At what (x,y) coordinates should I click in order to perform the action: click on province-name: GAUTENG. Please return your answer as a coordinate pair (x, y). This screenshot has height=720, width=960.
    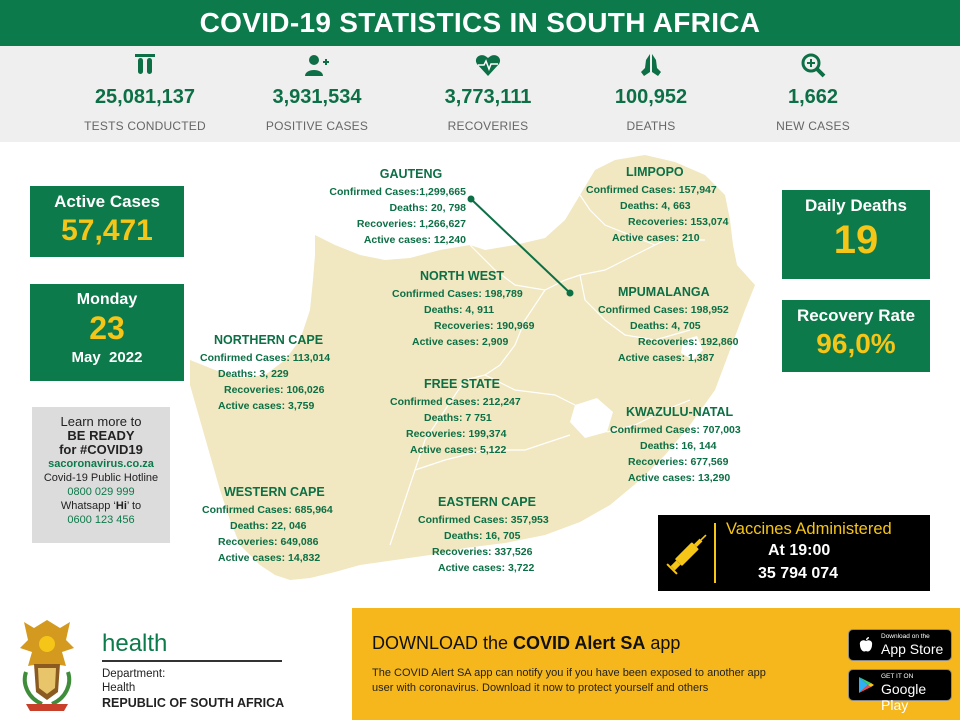
    Looking at the image, I should click on (411, 174).